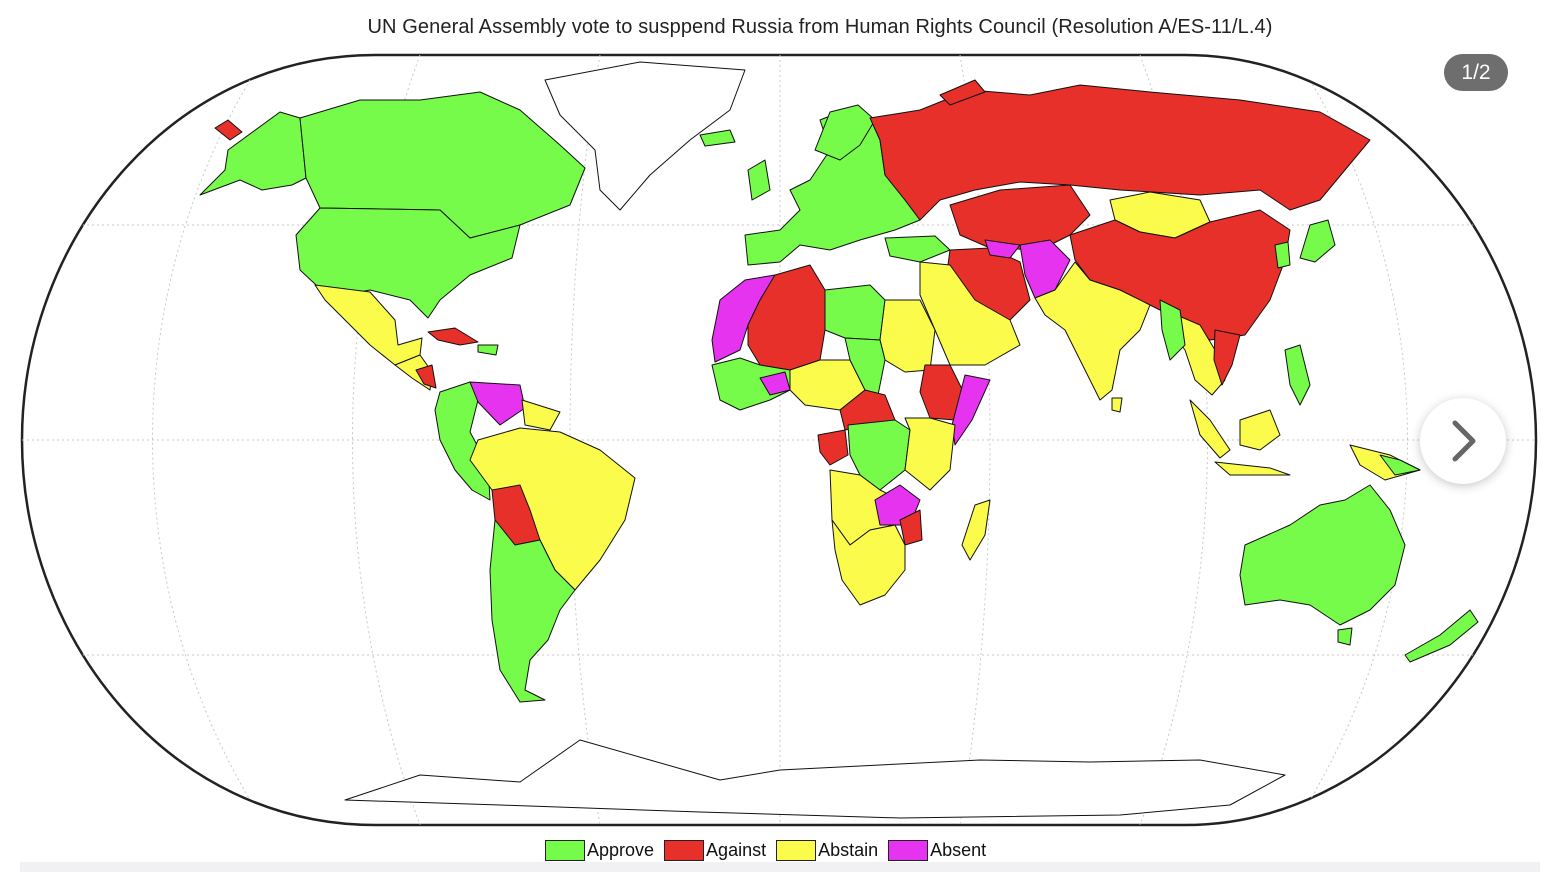  What do you see at coordinates (848, 850) in the screenshot?
I see `legend-label-abstain: Abstain` at bounding box center [848, 850].